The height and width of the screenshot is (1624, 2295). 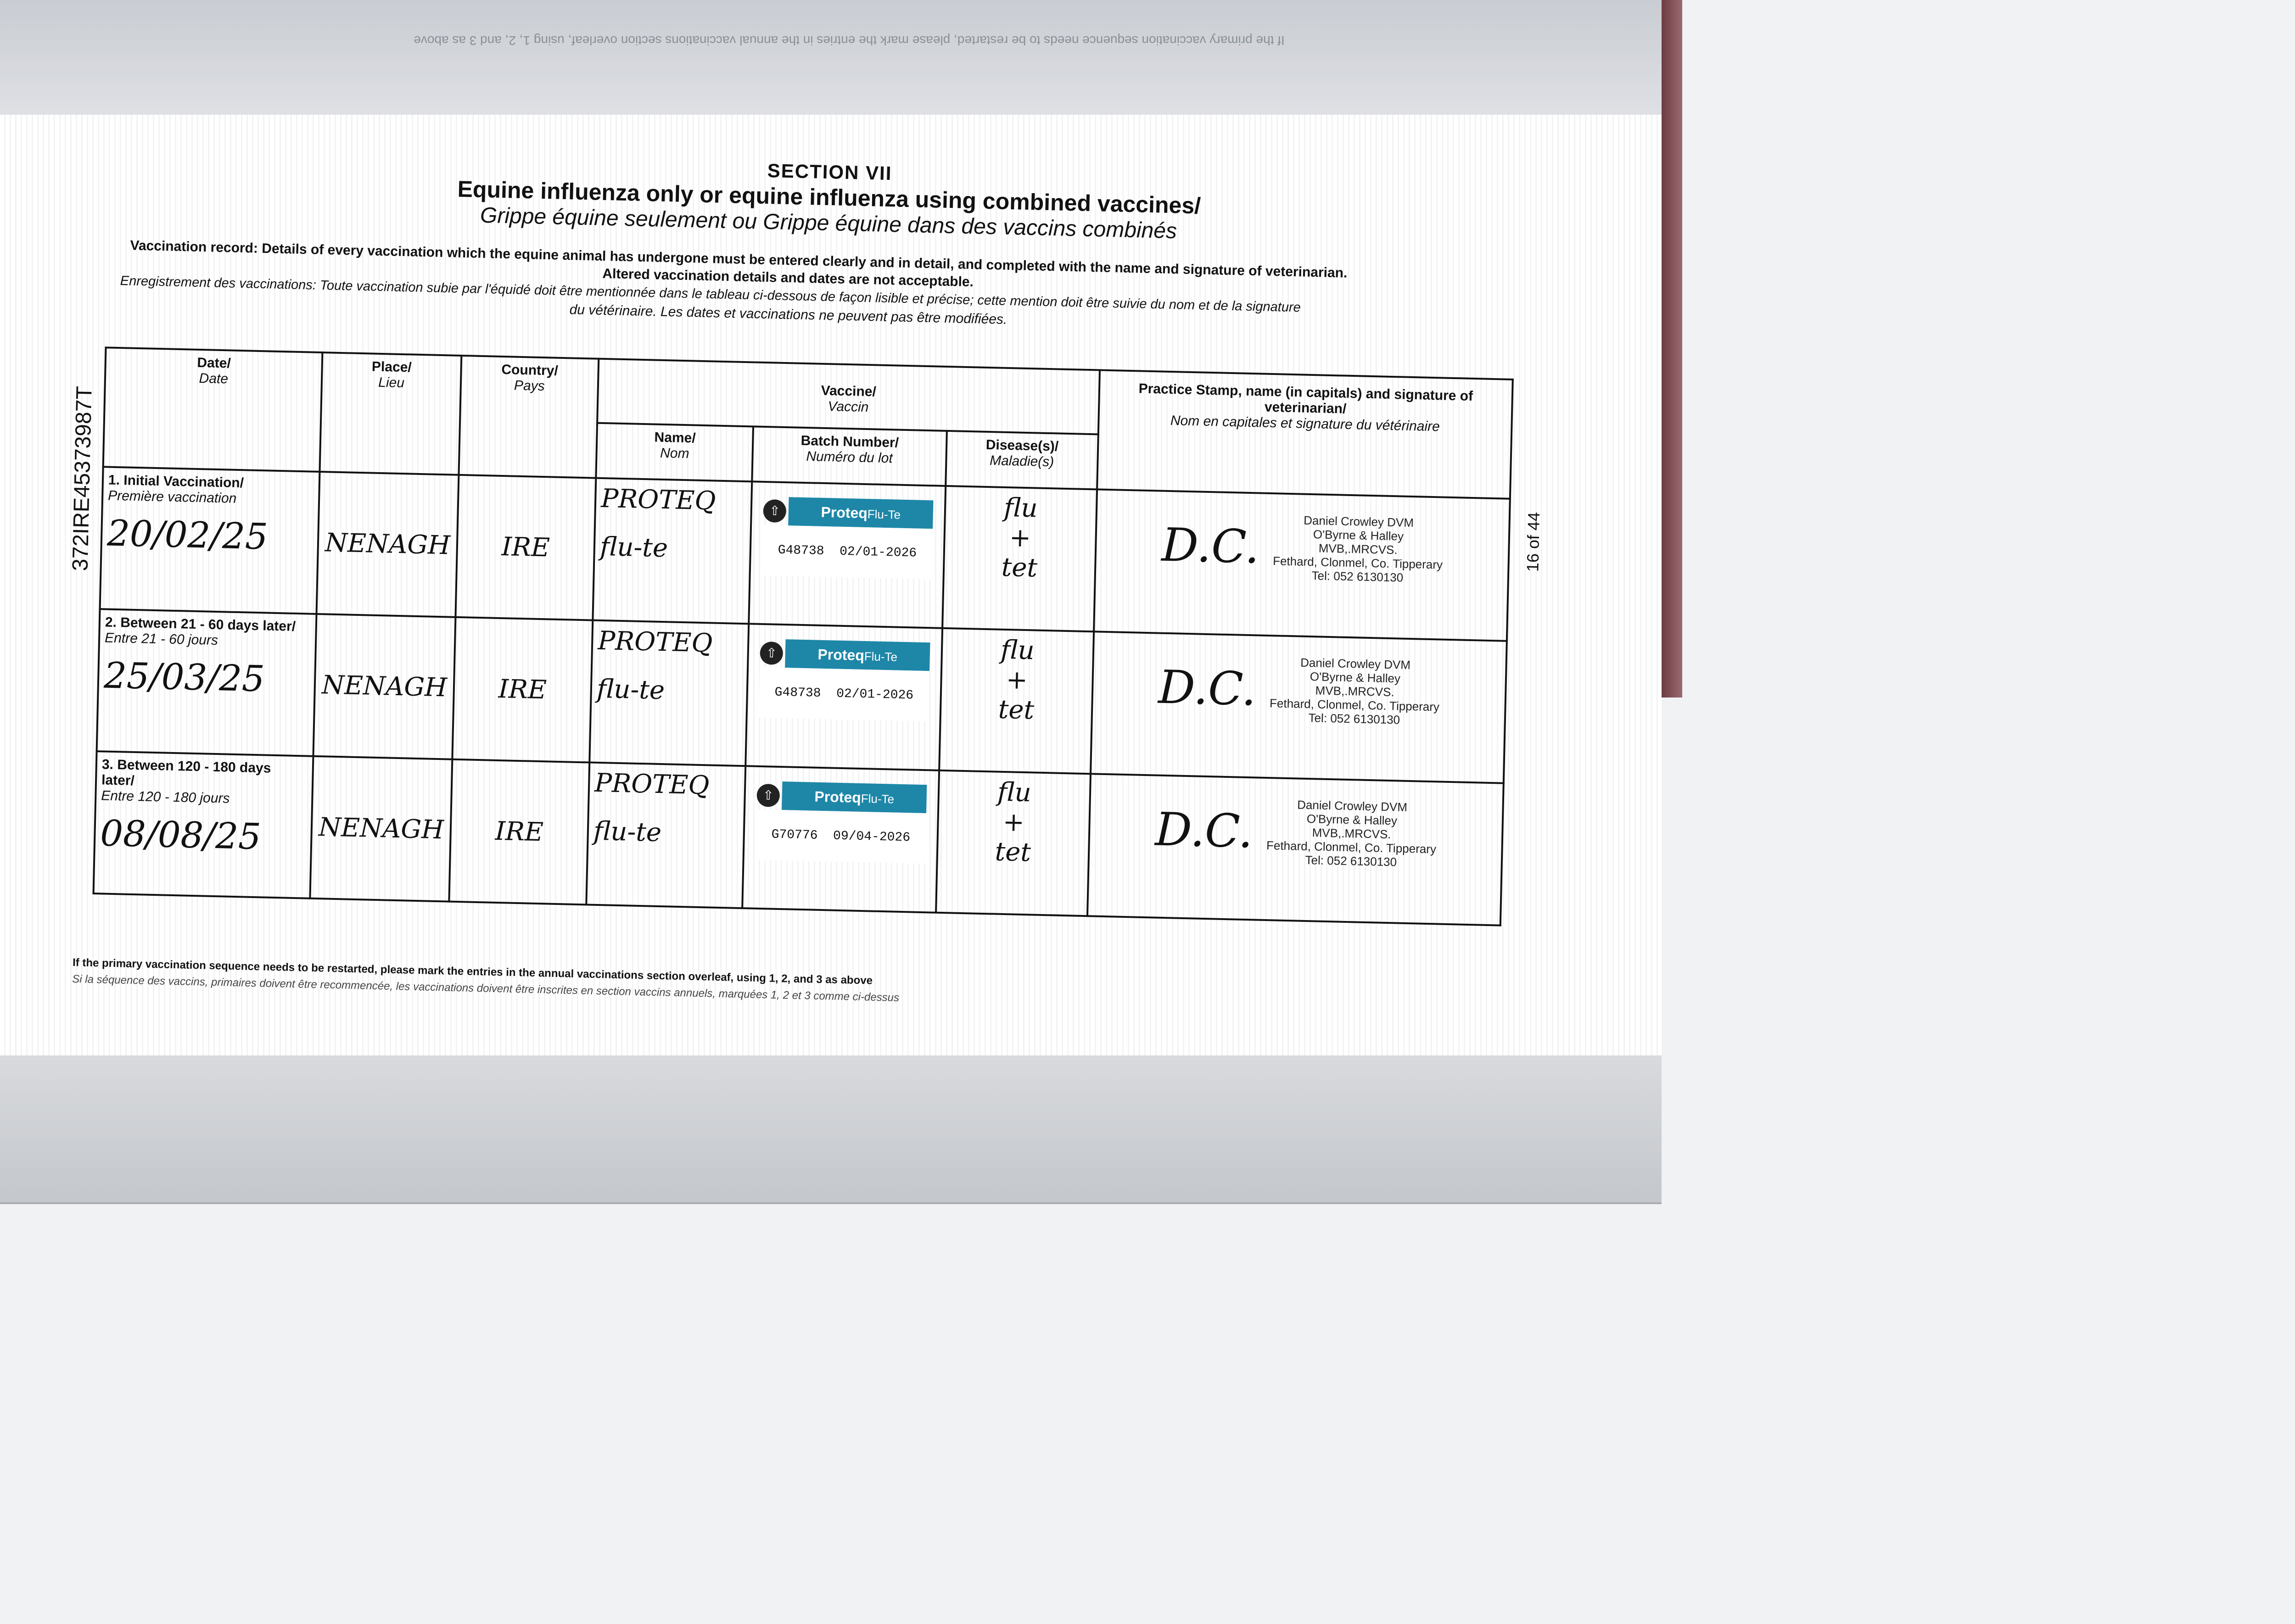 What do you see at coordinates (831, 1129) in the screenshot?
I see `book-page-edges` at bounding box center [831, 1129].